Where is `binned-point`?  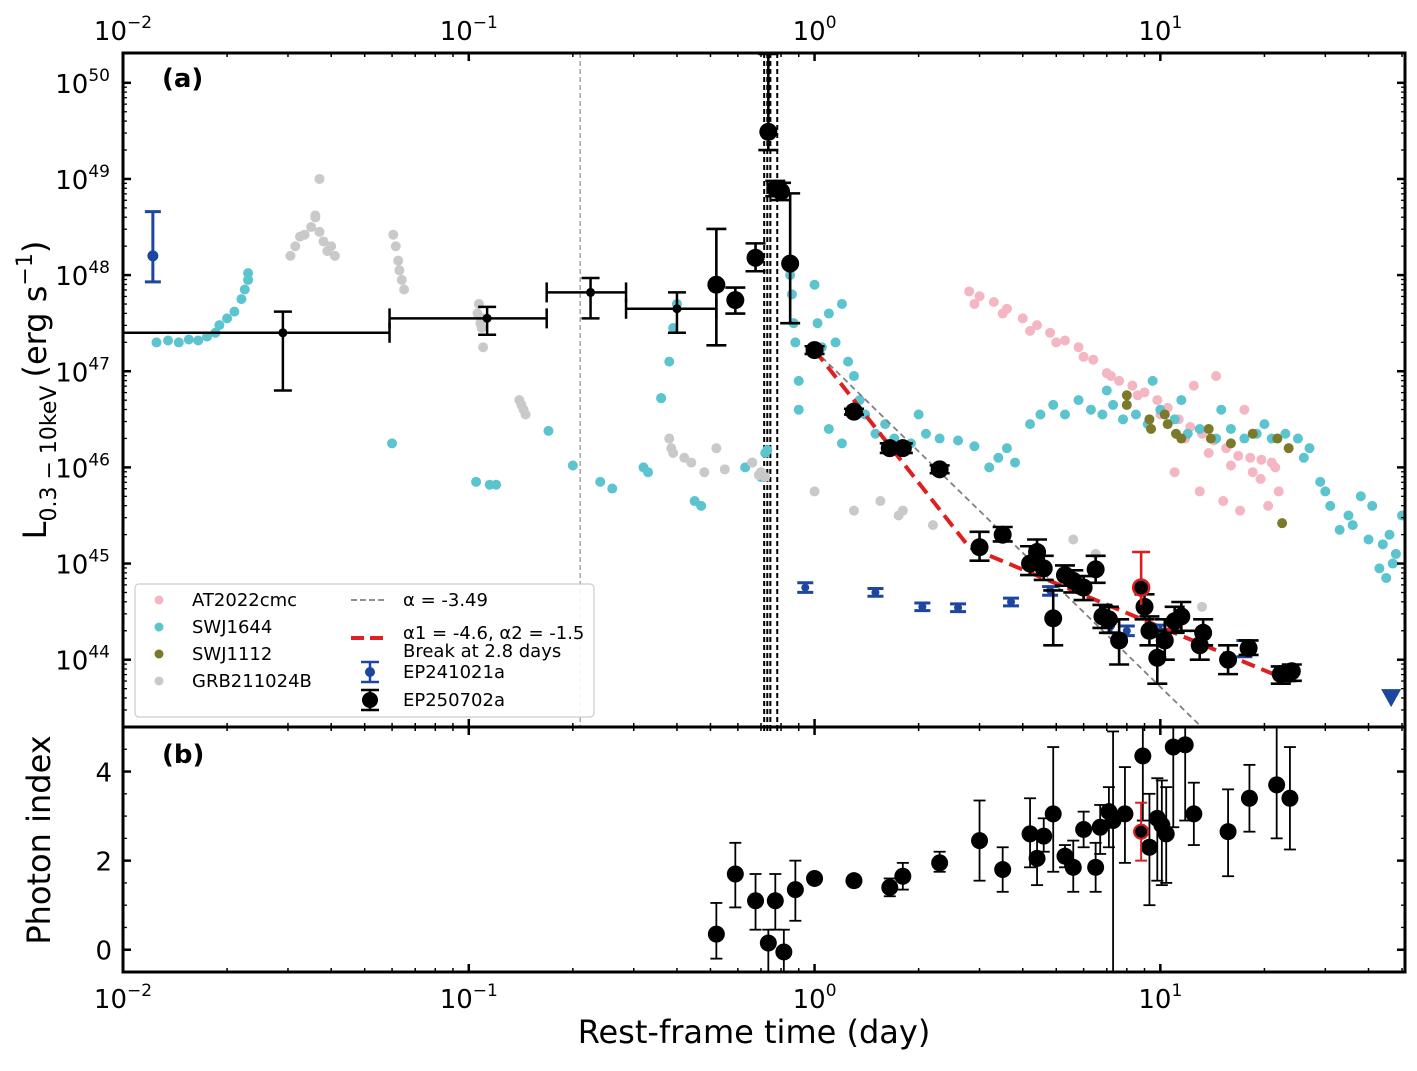
binned-point is located at coordinates (257, 351).